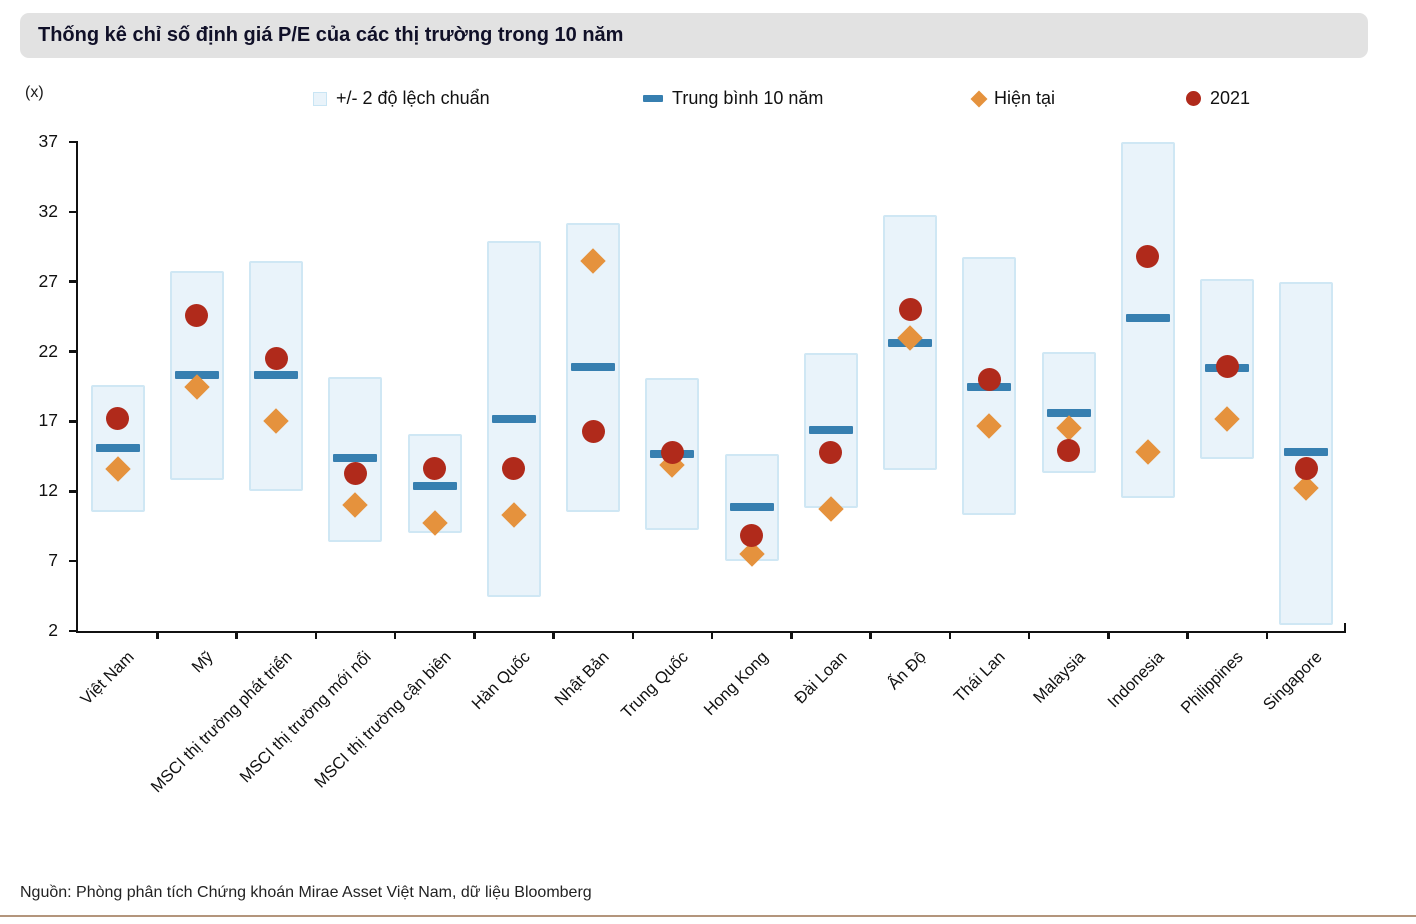  What do you see at coordinates (48, 280) in the screenshot?
I see `y-tick-label: 27` at bounding box center [48, 280].